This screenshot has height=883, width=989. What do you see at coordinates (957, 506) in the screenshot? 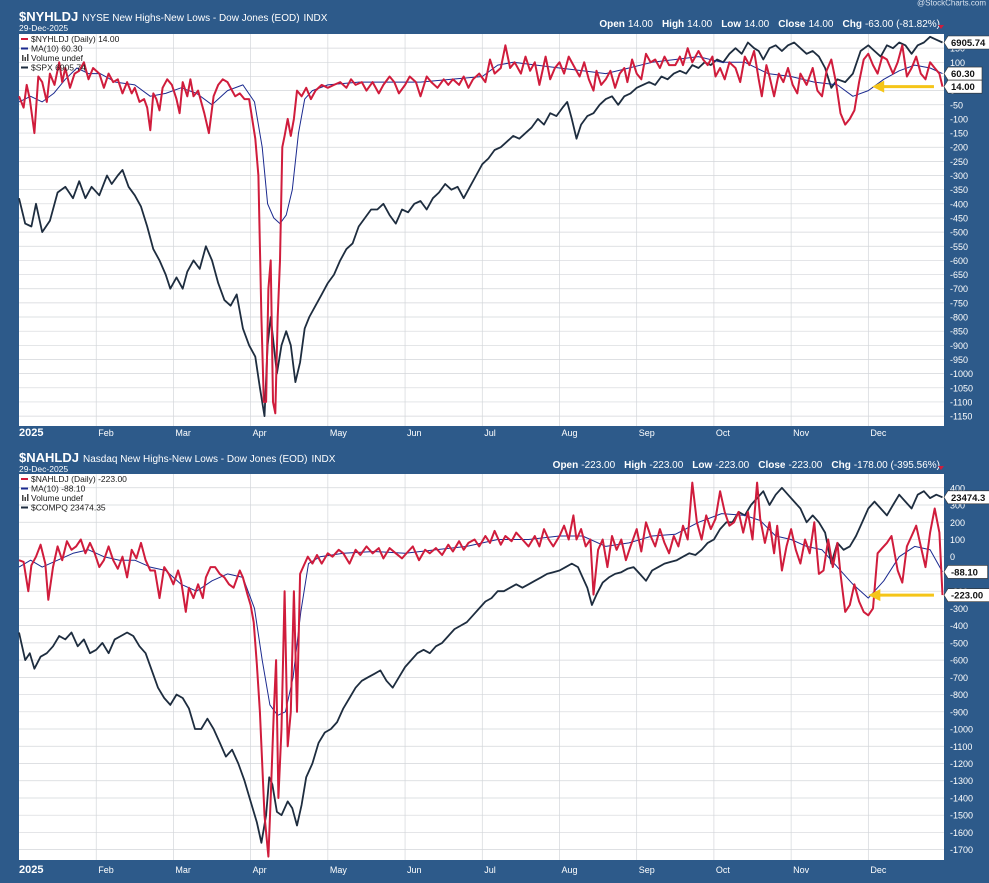
I see `y-tick-label: 300` at bounding box center [957, 506].